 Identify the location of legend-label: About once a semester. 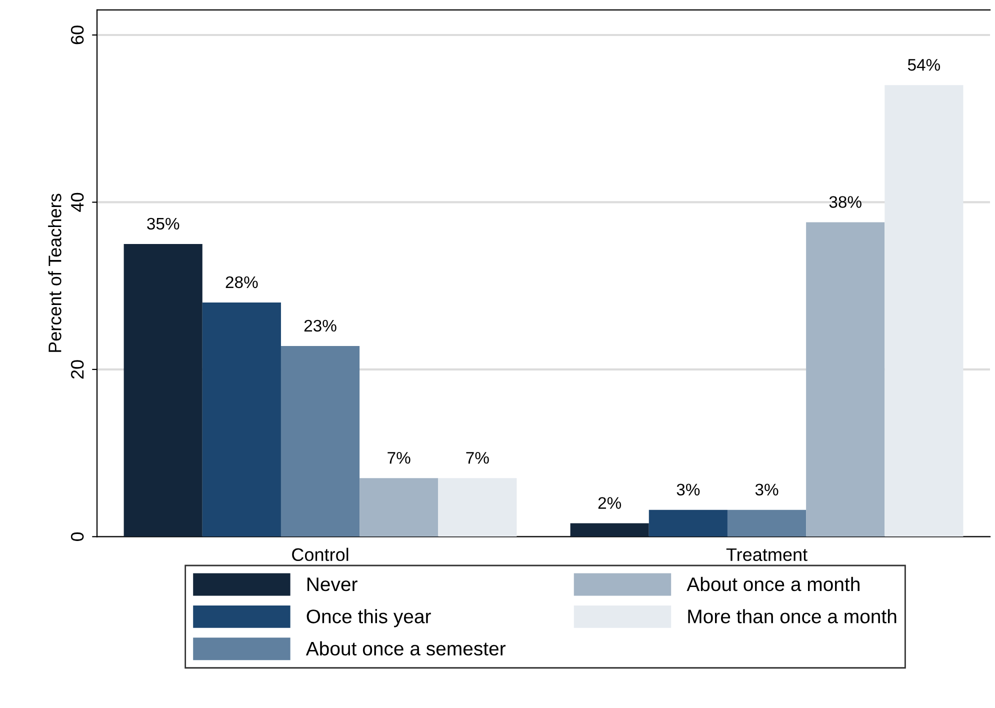
(406, 648).